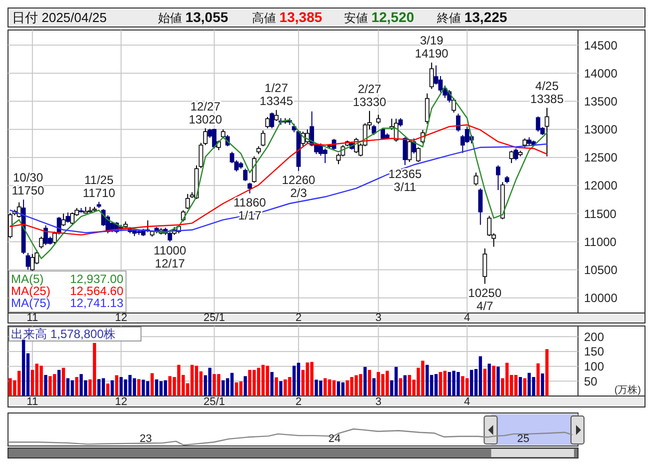 Image resolution: width=653 pixels, height=470 pixels. What do you see at coordinates (601, 129) in the screenshot?
I see `y-tick-label: 13000` at bounding box center [601, 129].